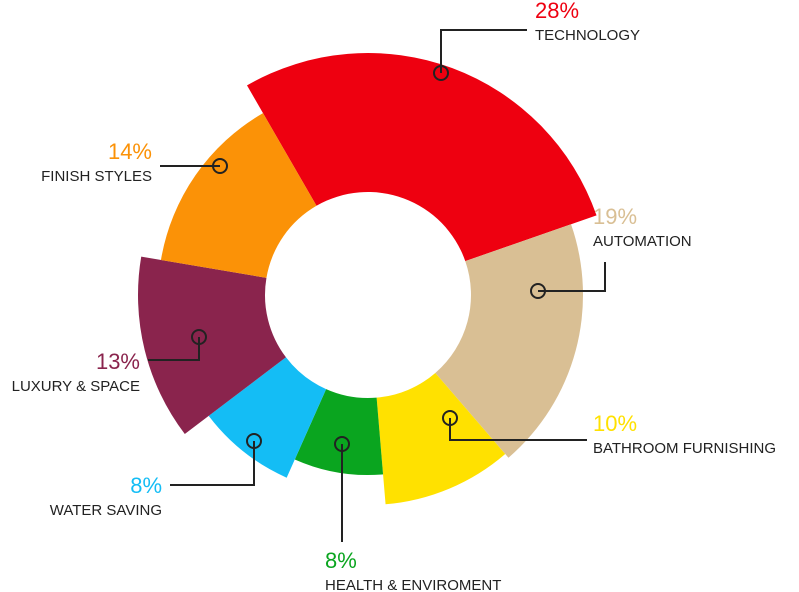 This screenshot has width=799, height=592. Describe the element at coordinates (684, 448) in the screenshot. I see `category-label: BATHROOM FURNISHING` at that location.